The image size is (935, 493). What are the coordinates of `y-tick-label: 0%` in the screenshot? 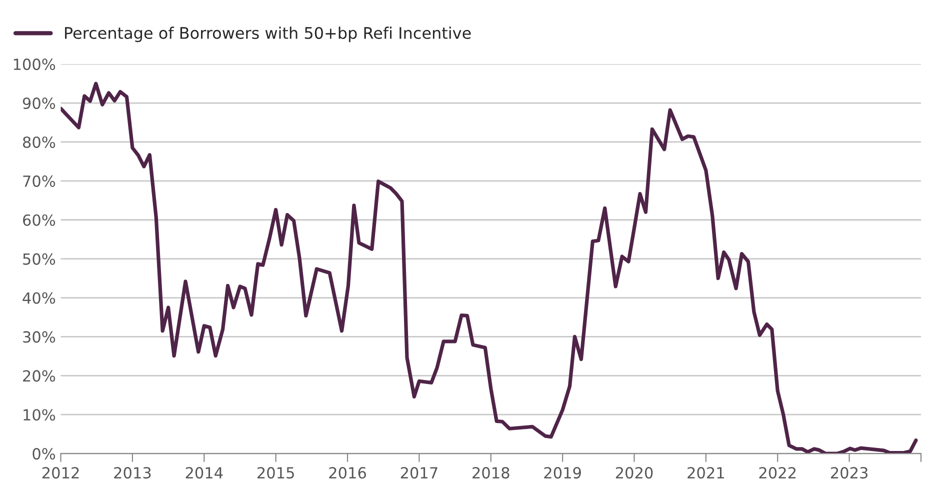 It's located at (44, 454).